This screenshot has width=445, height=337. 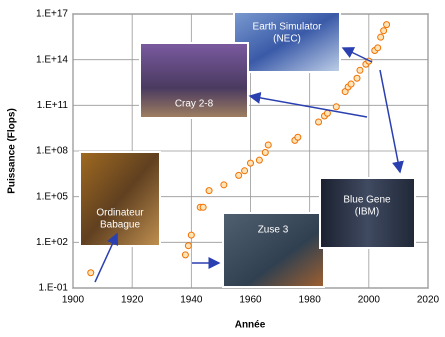 I want to click on inset-label: Cray 2-8, so click(x=194, y=104).